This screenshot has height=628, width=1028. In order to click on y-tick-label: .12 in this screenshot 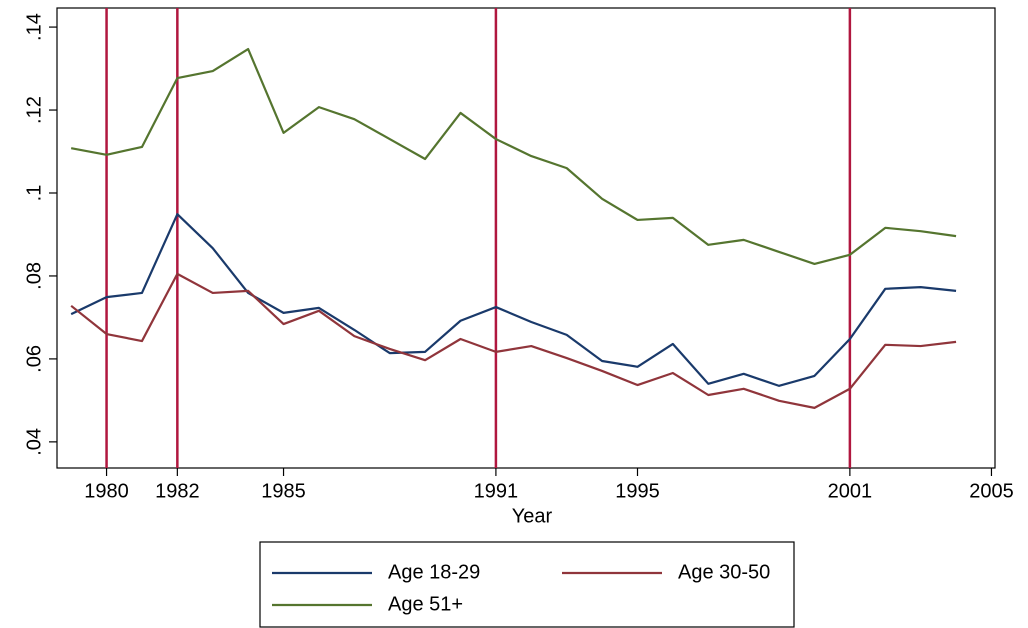, I will do `click(34, 110)`.